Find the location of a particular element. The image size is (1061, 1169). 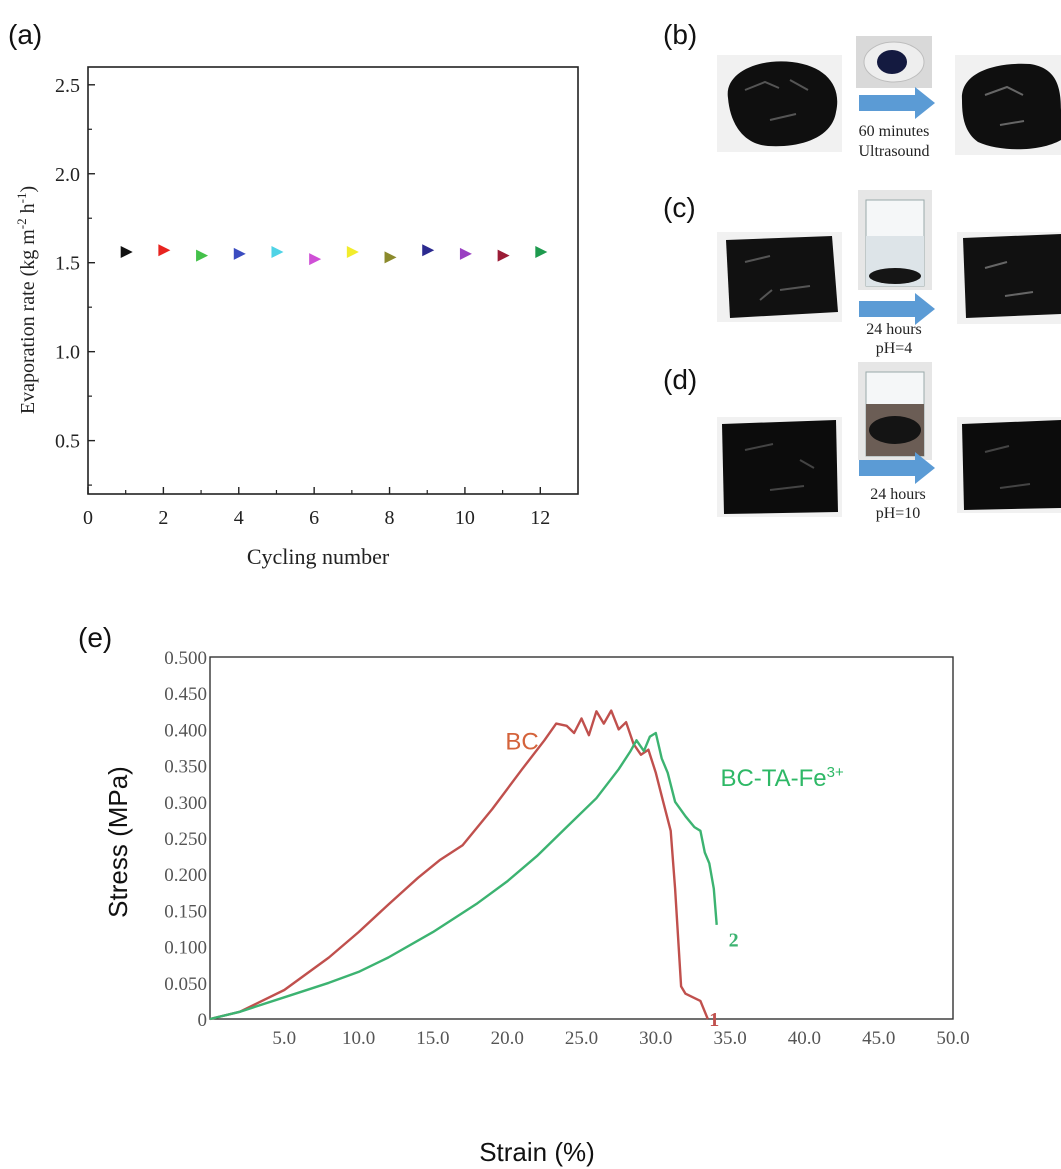

arrow-b is located at coordinates (897, 103).